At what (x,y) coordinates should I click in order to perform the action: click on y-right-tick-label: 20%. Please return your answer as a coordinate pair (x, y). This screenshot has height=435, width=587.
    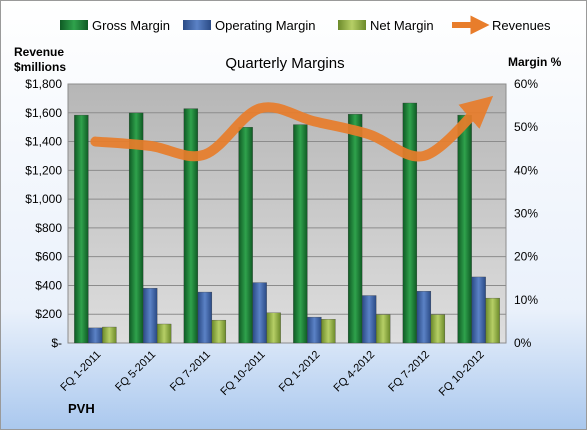
    Looking at the image, I should click on (526, 257).